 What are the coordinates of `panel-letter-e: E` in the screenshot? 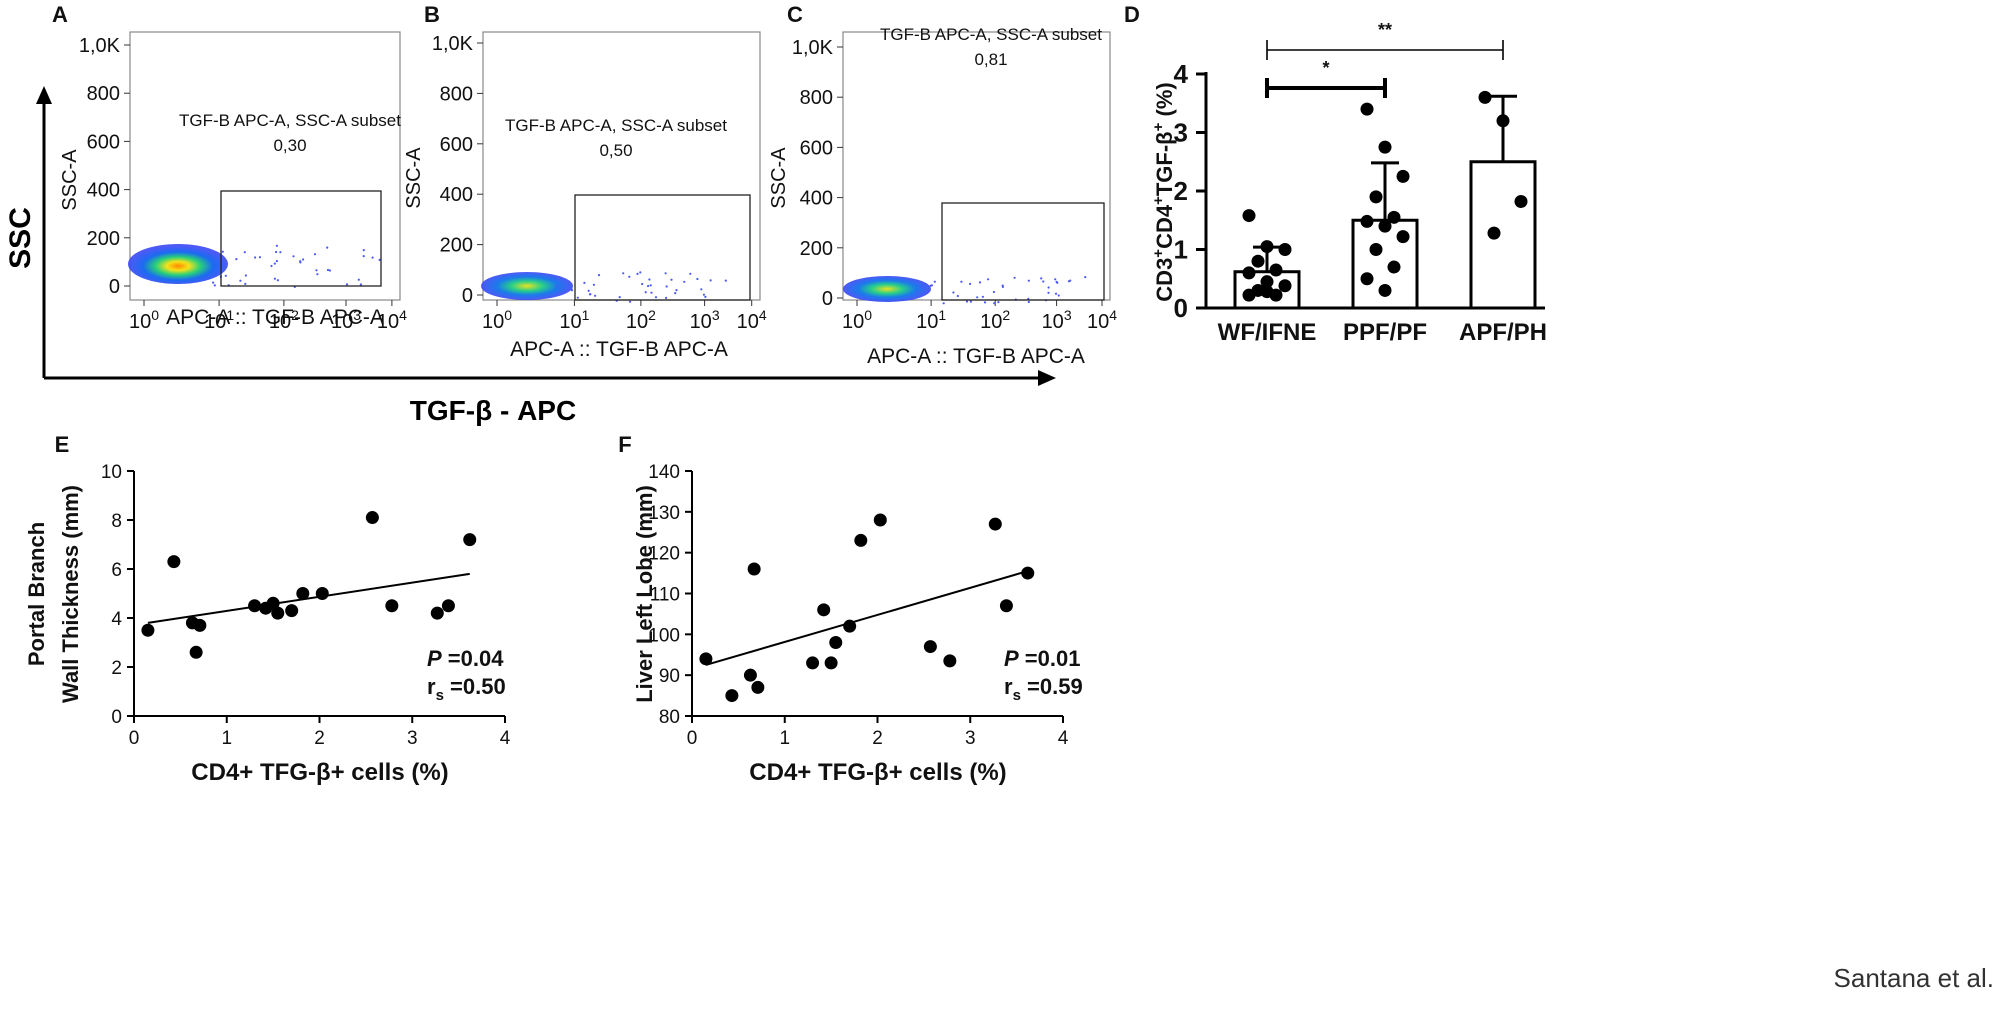 It's located at (62, 444).